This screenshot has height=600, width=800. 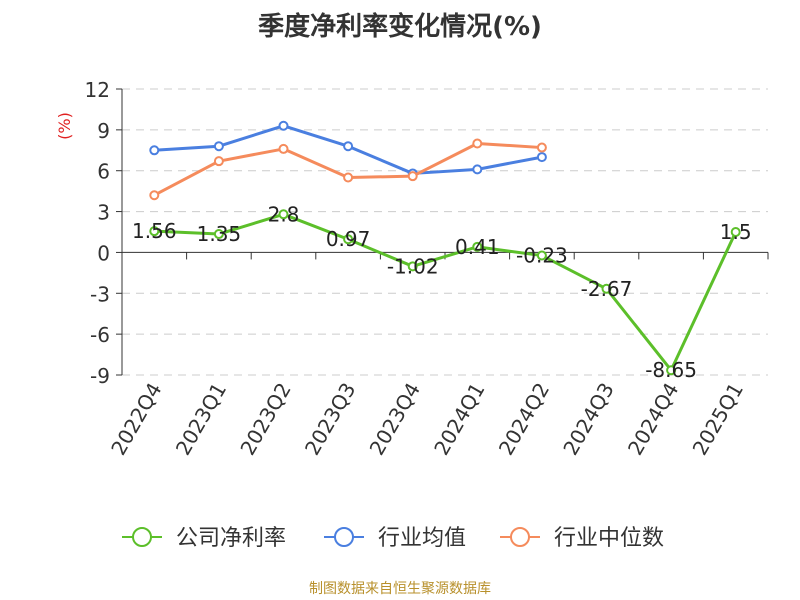 I want to click on data-label: -2.67, so click(x=607, y=289).